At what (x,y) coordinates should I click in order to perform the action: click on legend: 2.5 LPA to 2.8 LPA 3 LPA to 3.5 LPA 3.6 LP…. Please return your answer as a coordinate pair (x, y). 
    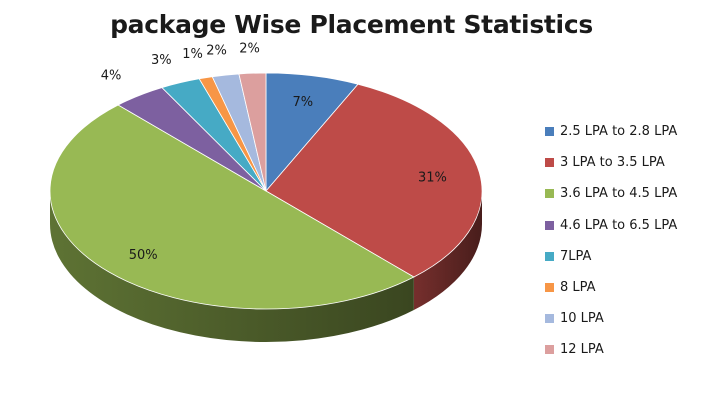
    Looking at the image, I should click on (611, 241).